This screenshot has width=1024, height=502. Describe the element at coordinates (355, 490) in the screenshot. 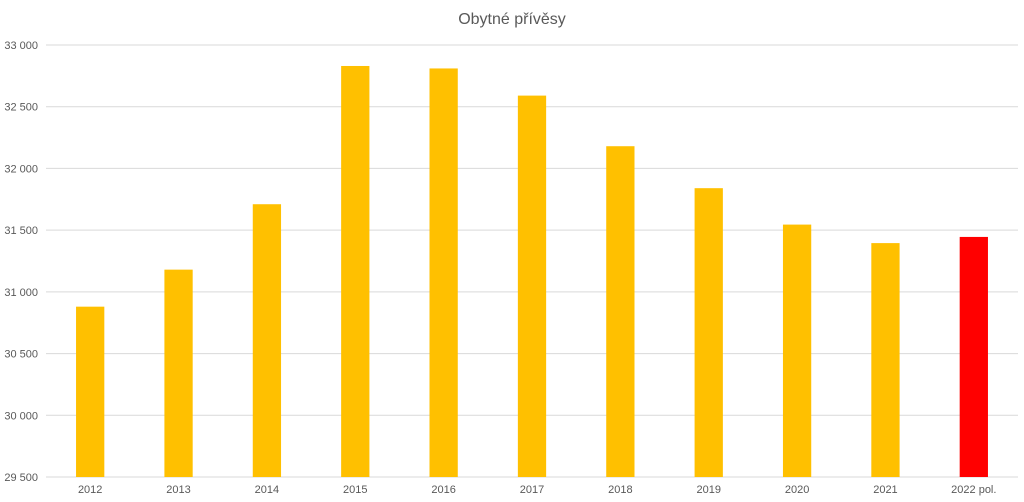

I see `x-tick-label: 2015` at that location.